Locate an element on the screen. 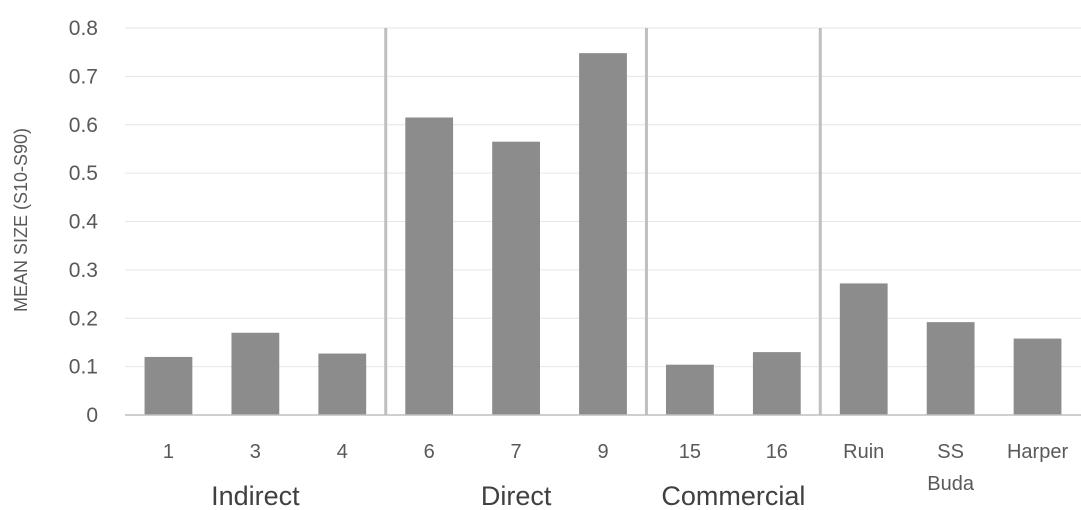  x-tick-label: Harper is located at coordinates (1037, 452).